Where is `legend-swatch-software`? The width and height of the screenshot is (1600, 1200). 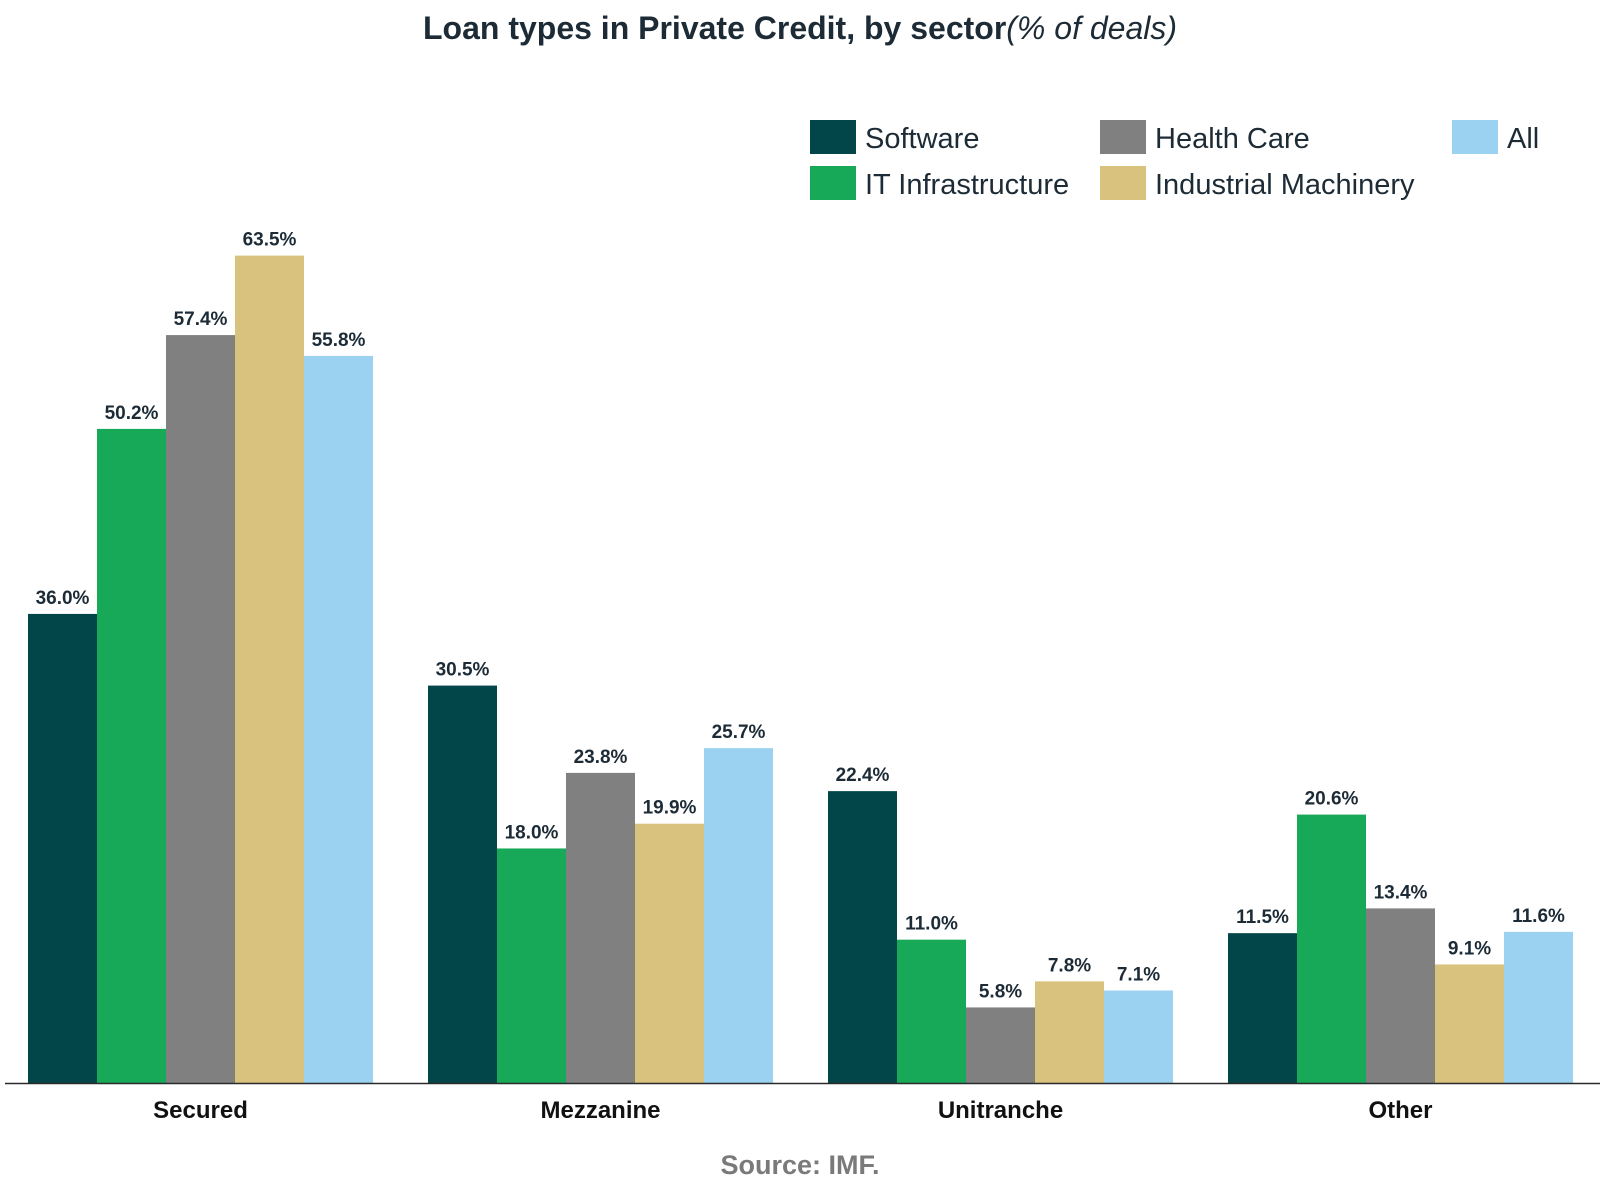
legend-swatch-software is located at coordinates (833, 137).